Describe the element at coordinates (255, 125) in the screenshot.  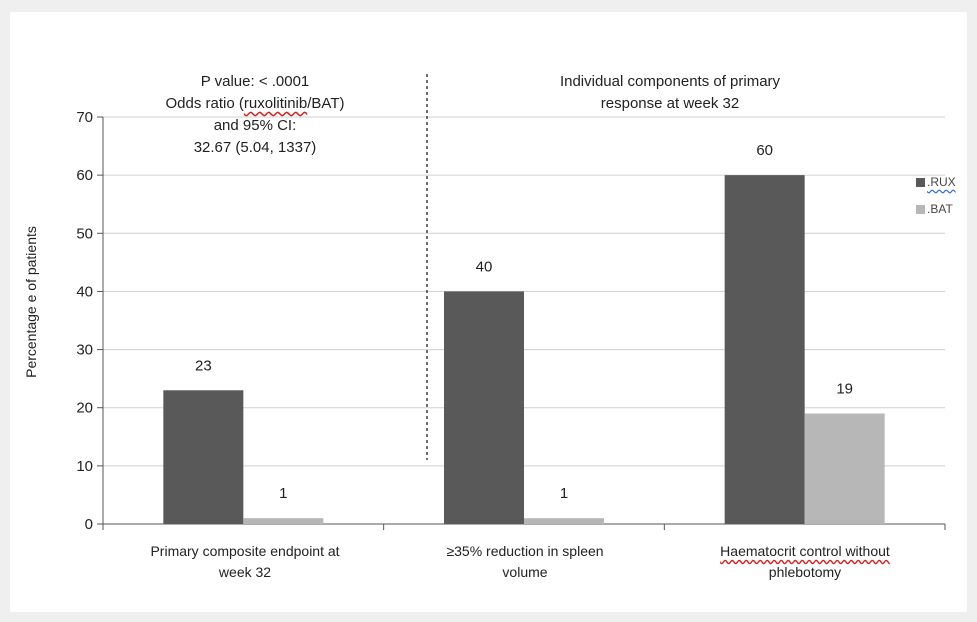
I see `ci-label-line: and 95% CI:` at that location.